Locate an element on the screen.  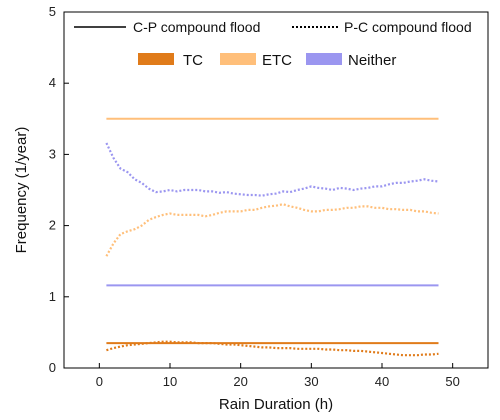
y-tick-label-5: 5 is located at coordinates (52, 11).